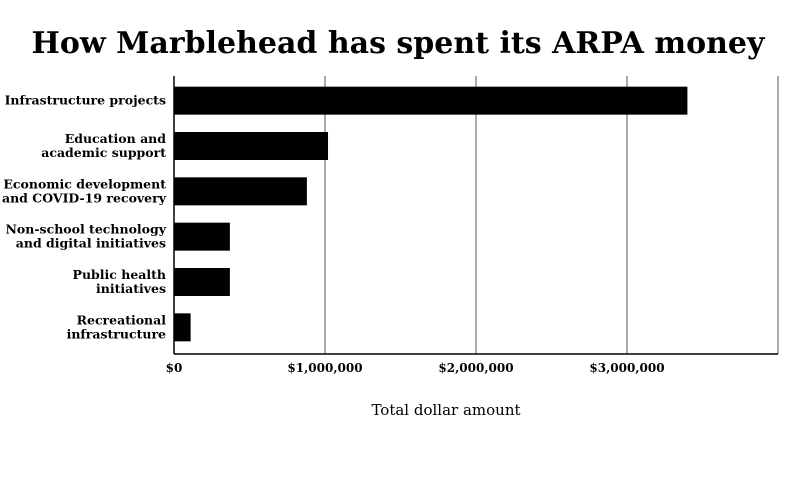 This screenshot has width=801, height=490. I want to click on x-axis-title: Total dollar amount, so click(445, 410).